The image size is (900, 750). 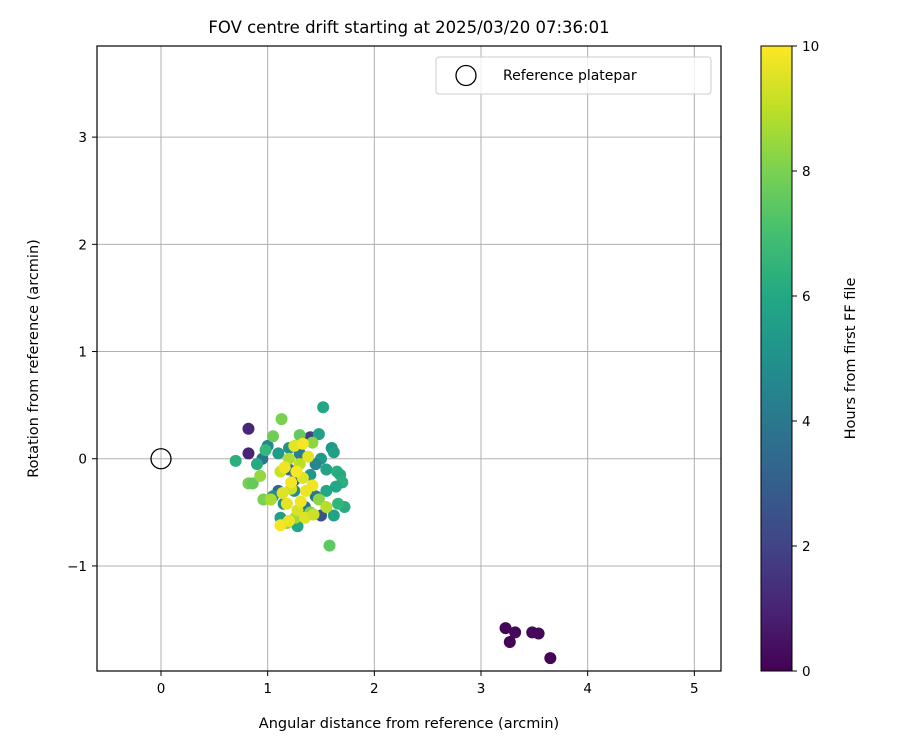 What do you see at coordinates (806, 297) in the screenshot?
I see `colorbar-tick-label: 6` at bounding box center [806, 297].